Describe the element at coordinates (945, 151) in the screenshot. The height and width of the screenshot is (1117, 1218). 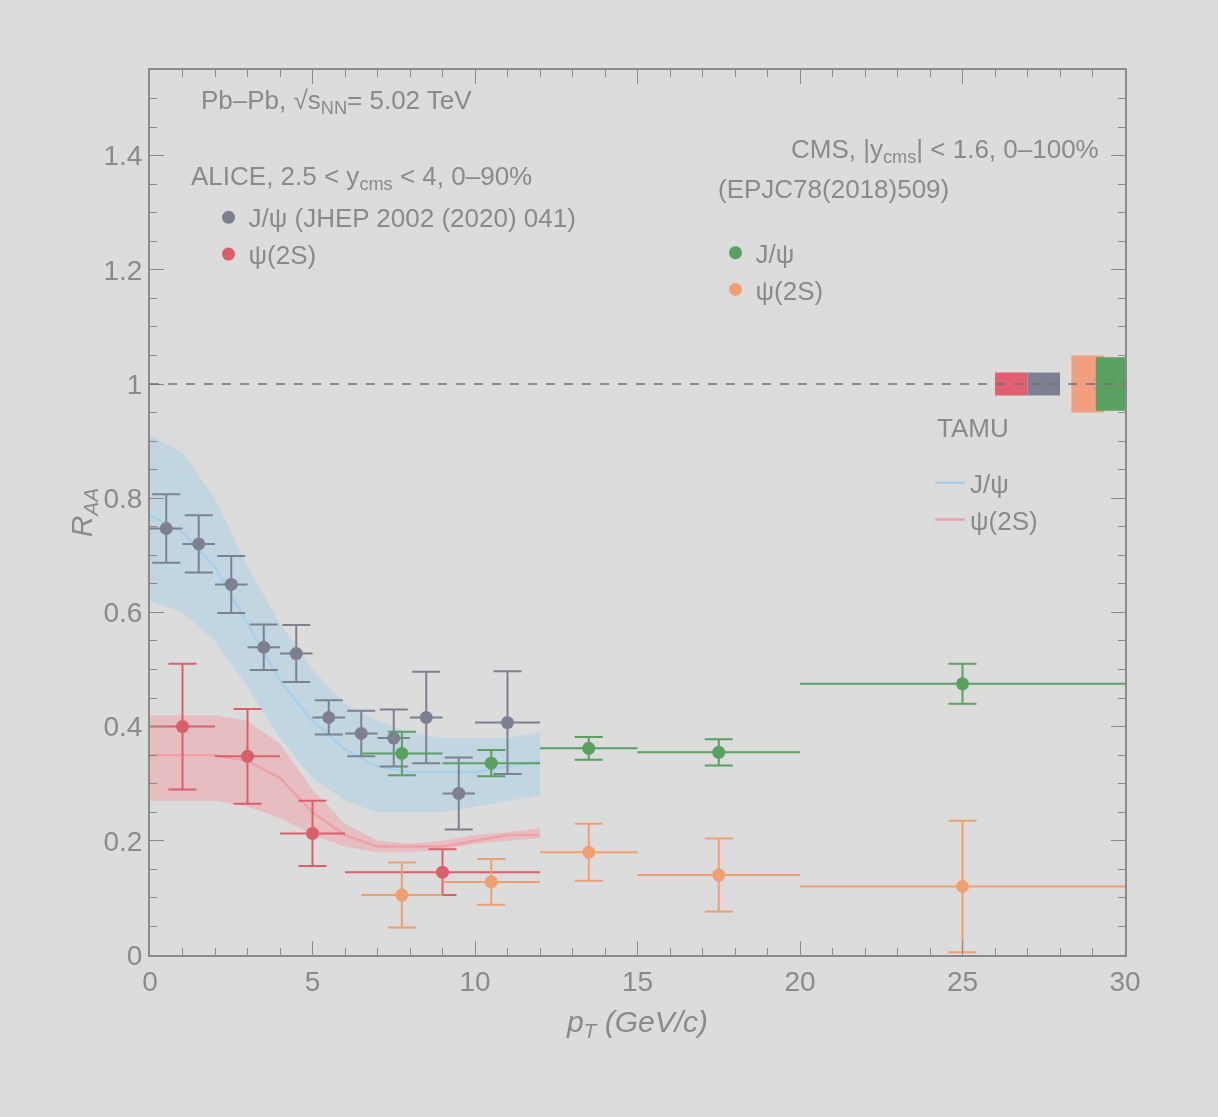
I see `annotation: CMS, |y$_{cms}$| < 1.6, 0–100%` at that location.